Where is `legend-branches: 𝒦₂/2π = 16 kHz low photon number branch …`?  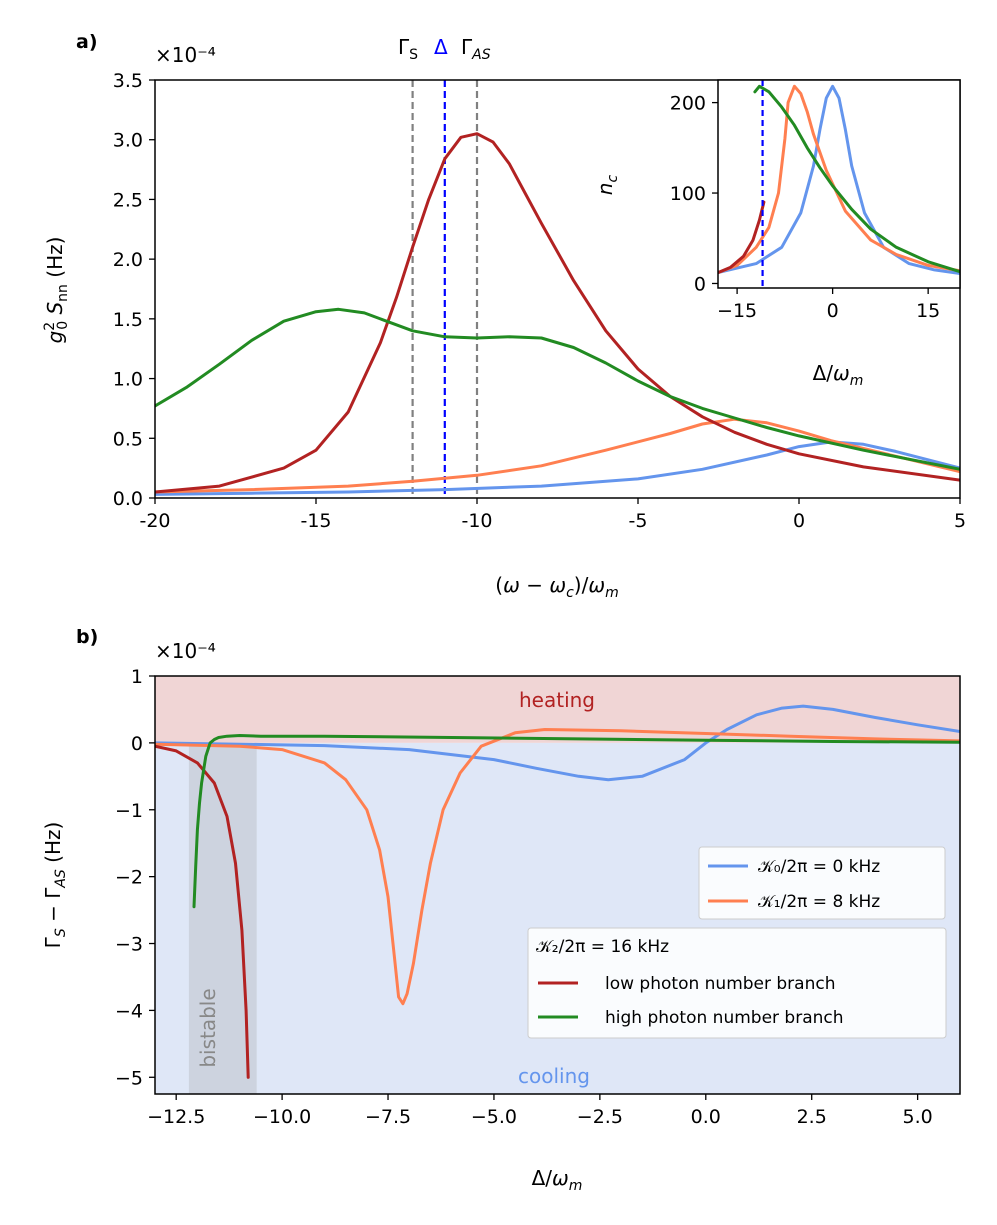 legend-branches: 𝒦₂/2π = 16 kHz low photon number branch … is located at coordinates (737, 983).